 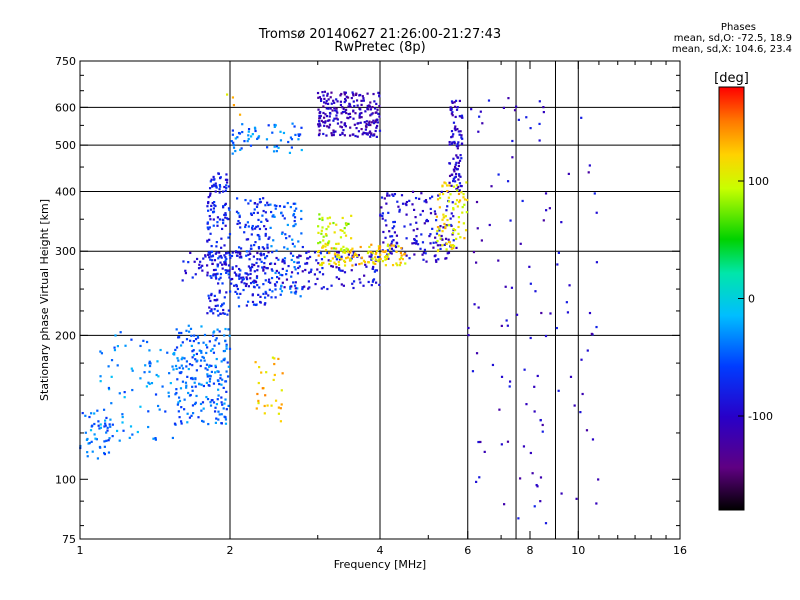 I want to click on y-tick-label: 100, so click(x=65, y=479).